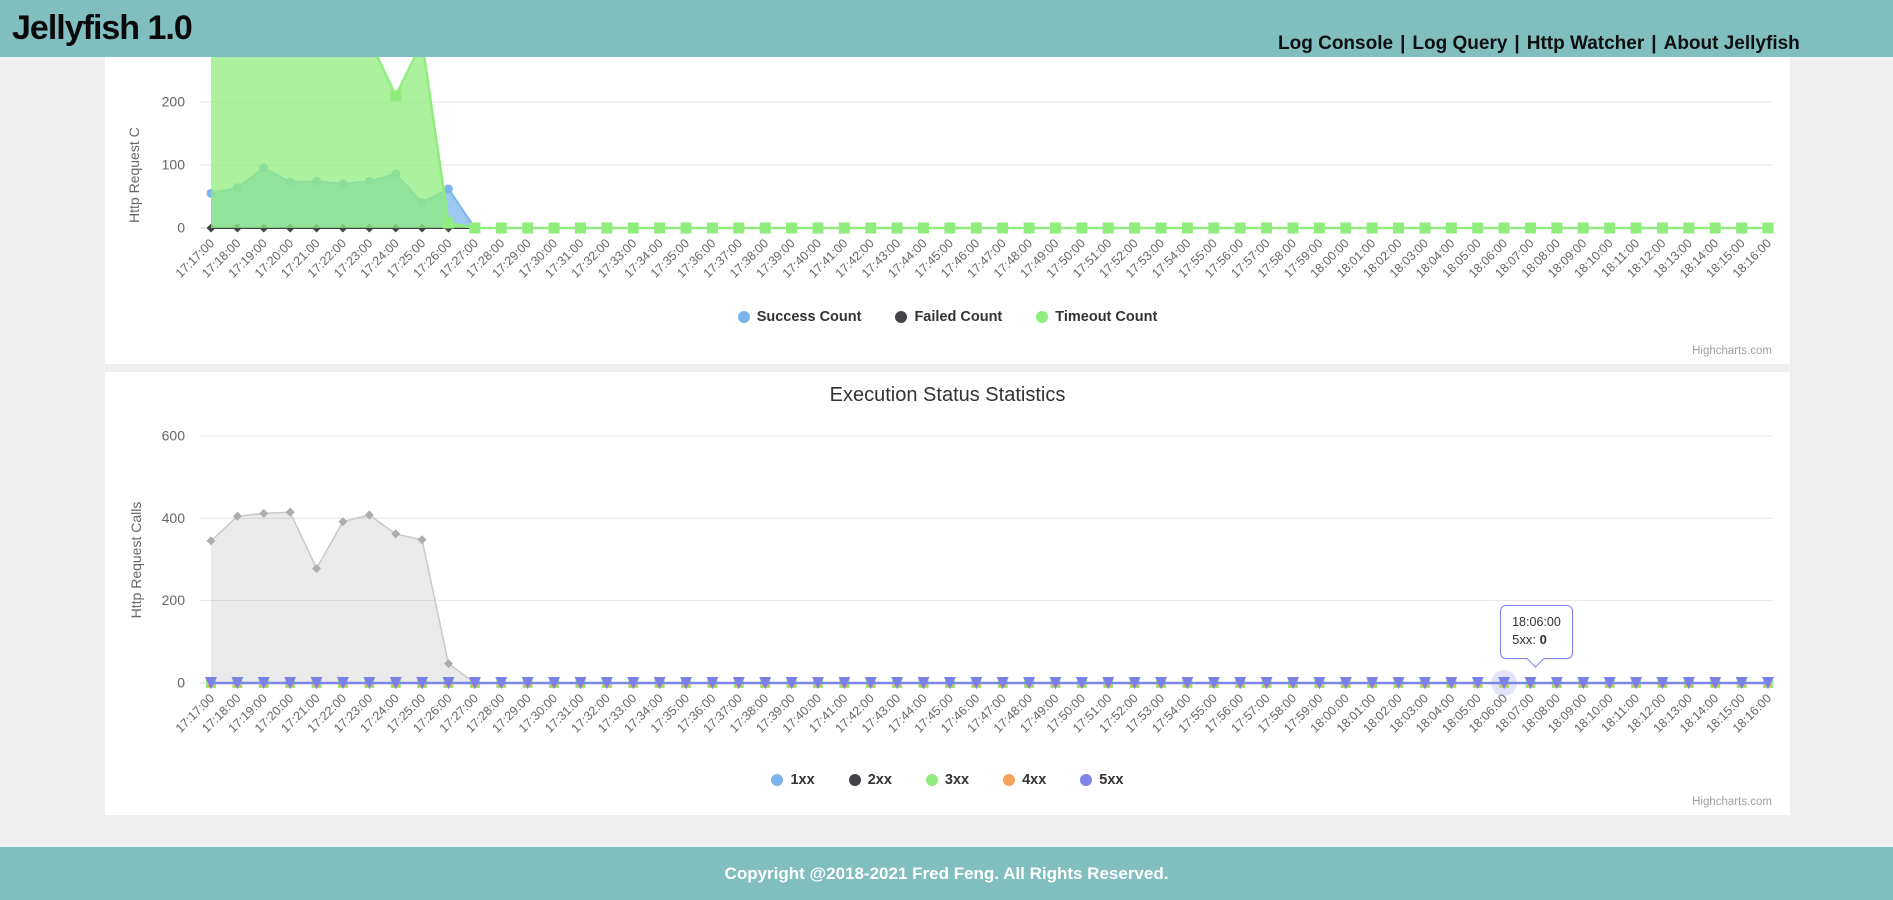 The image size is (1893, 900). Describe the element at coordinates (1024, 780) in the screenshot. I see `legend-item-4xx: 4xx` at that location.